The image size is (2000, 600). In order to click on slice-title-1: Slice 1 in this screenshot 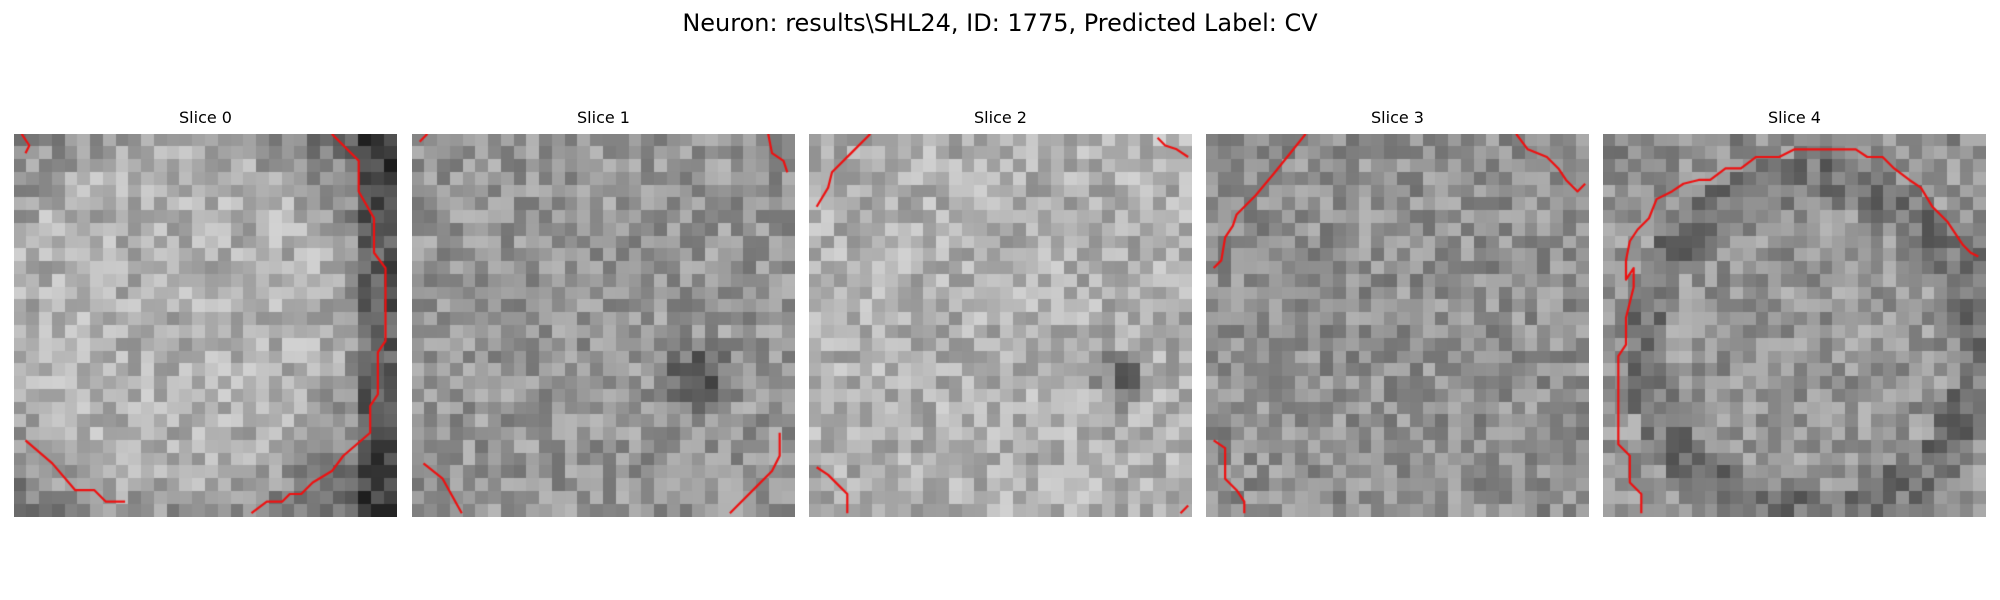, I will do `click(603, 117)`.